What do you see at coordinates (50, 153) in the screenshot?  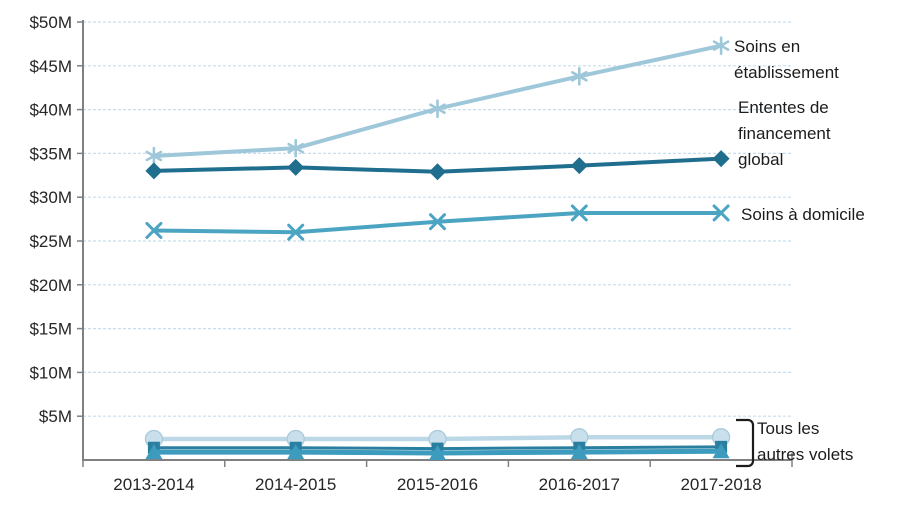 I see `y-tick-label: $35M` at bounding box center [50, 153].